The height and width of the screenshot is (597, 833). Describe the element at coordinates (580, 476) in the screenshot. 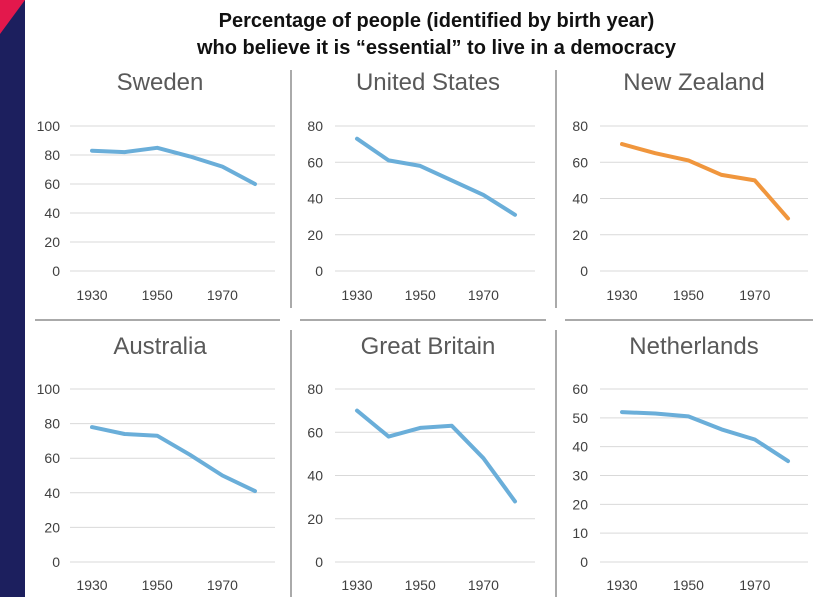

I see `netherlands-y-tick-label: 30` at that location.